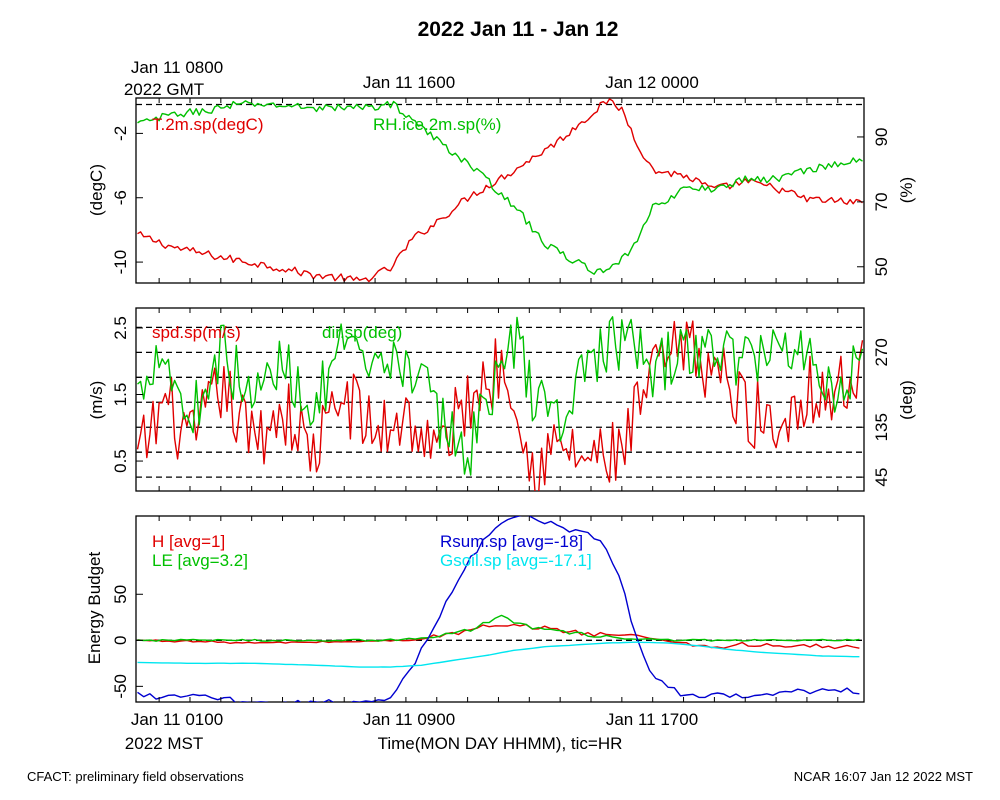  I want to click on legend-sensible-heat: H [avg=1], so click(188, 541).